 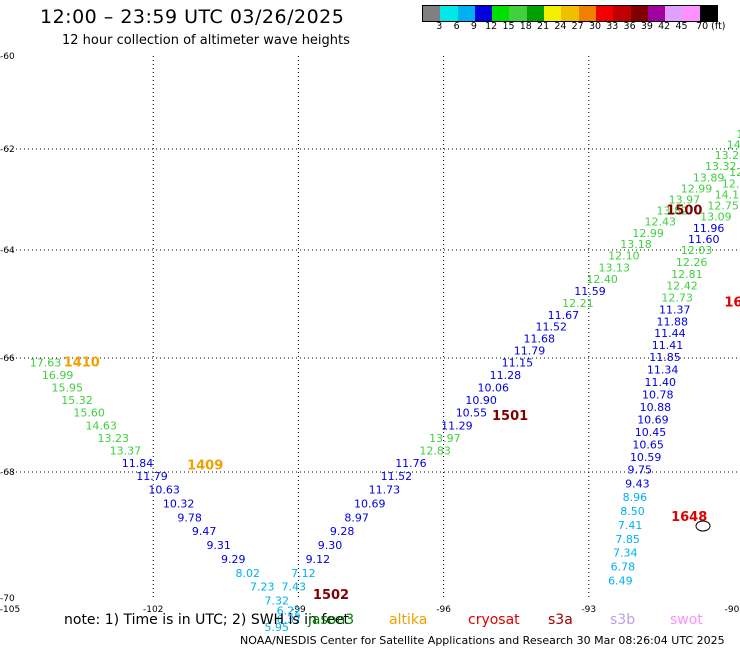 What do you see at coordinates (733, 144) in the screenshot?
I see `wave-height-value: 14.07` at bounding box center [733, 144].